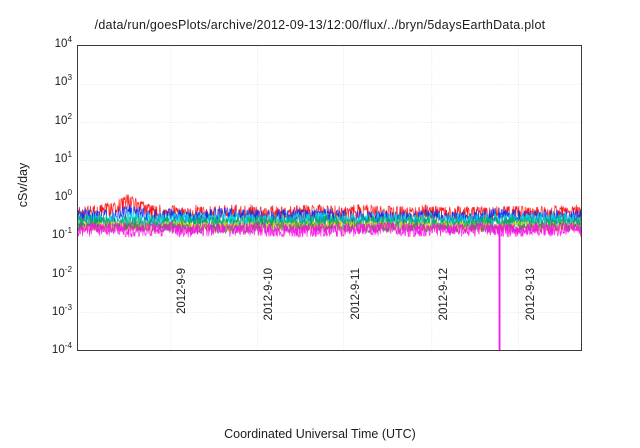  I want to click on x-axis-tick-2012-9-9: 2012-9-9, so click(181, 291).